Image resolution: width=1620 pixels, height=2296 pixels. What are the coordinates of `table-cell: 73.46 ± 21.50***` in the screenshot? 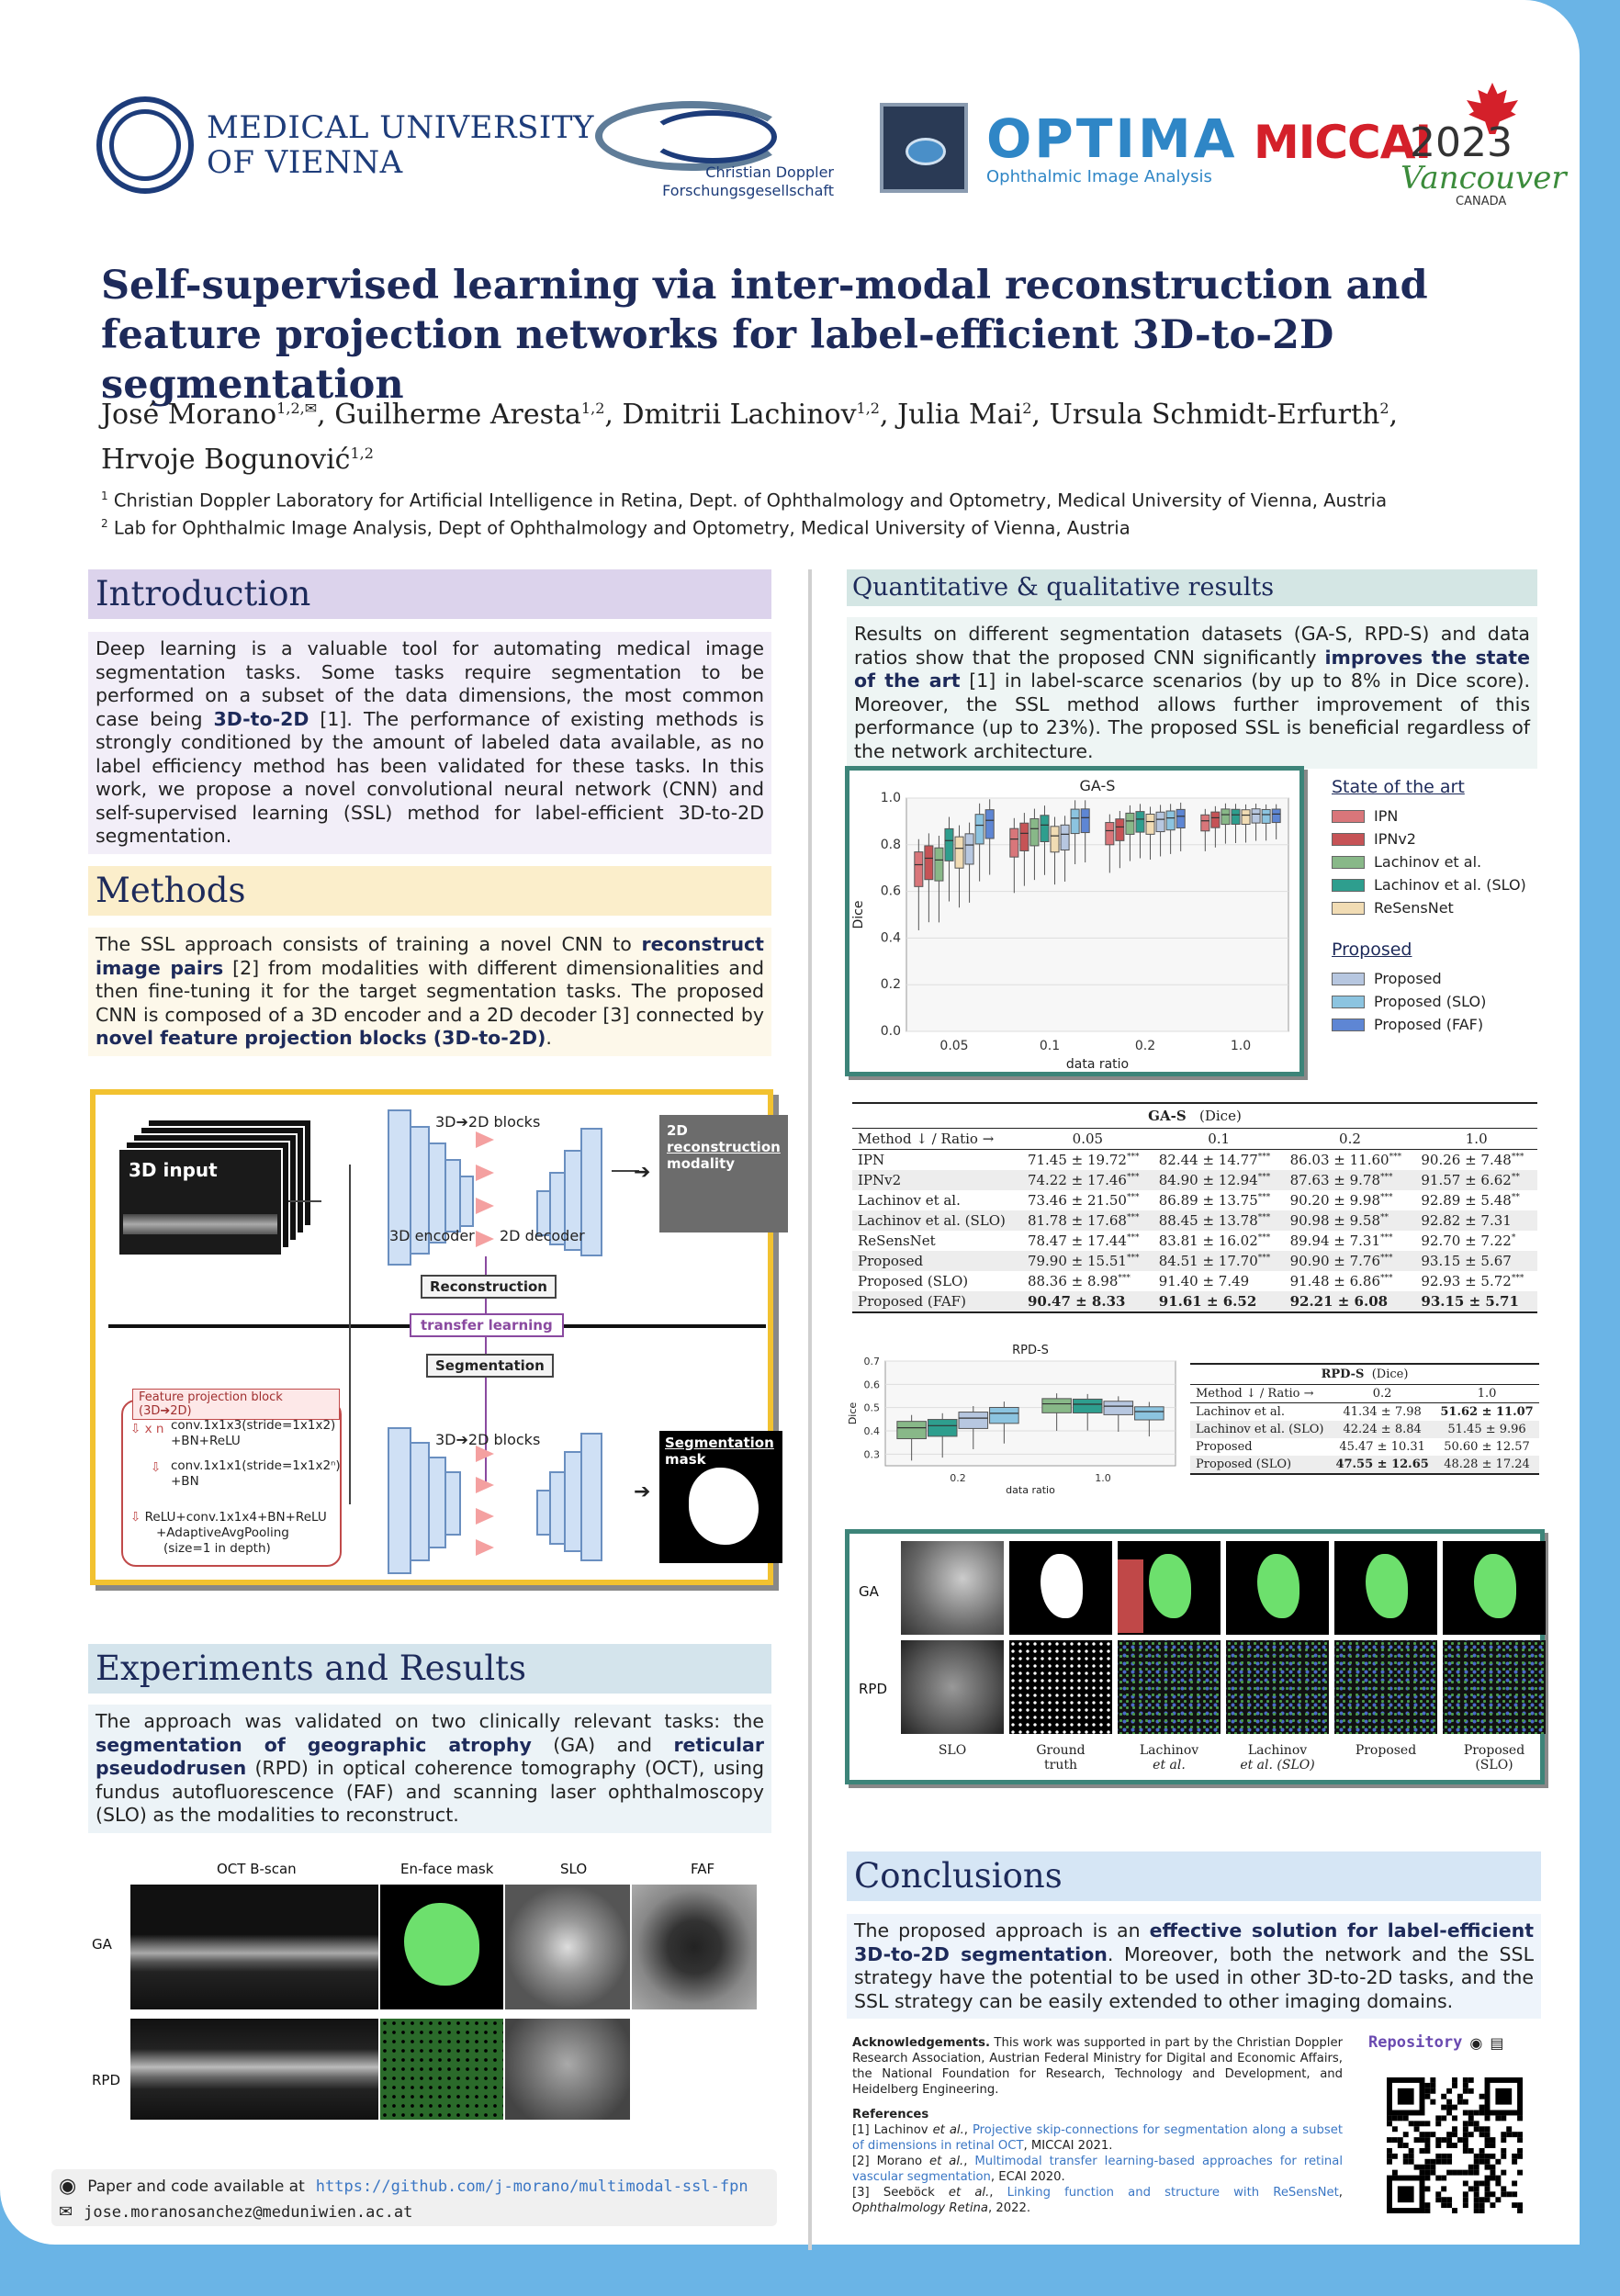 It's located at (1083, 1200).